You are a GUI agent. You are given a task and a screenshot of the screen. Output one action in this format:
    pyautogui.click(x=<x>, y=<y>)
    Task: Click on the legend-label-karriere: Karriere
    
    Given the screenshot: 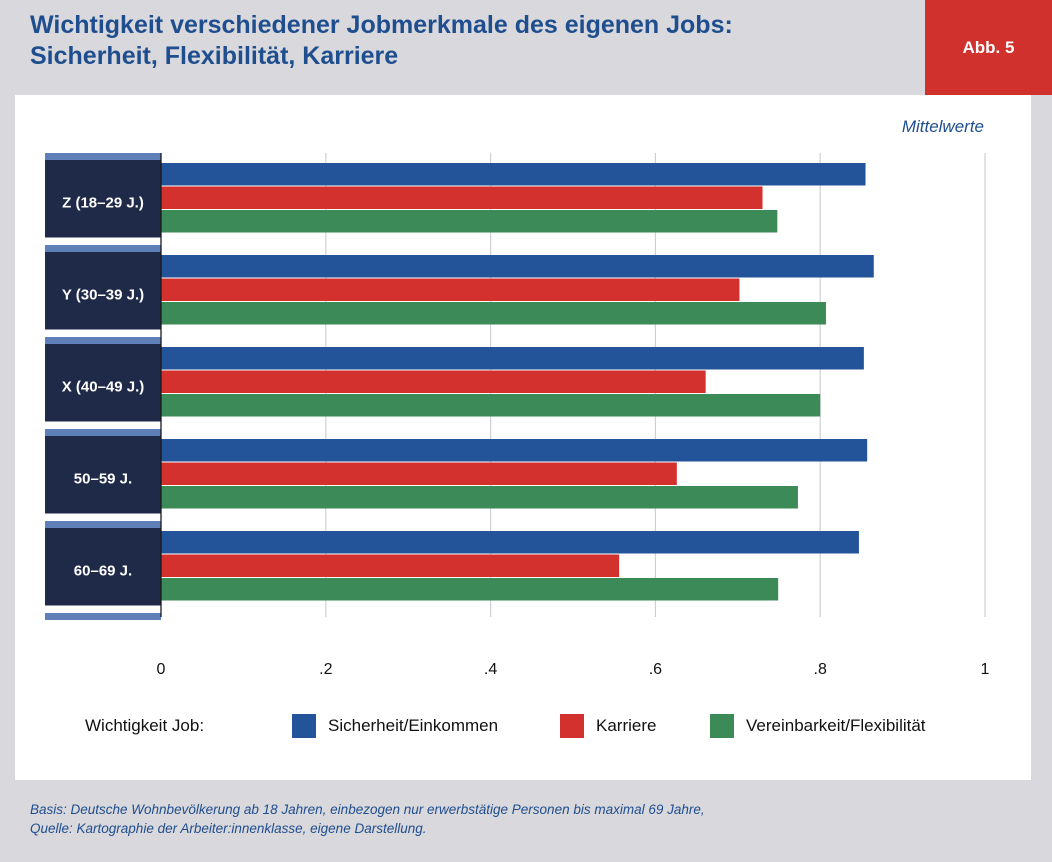 What is the action you would take?
    pyautogui.click(x=626, y=725)
    